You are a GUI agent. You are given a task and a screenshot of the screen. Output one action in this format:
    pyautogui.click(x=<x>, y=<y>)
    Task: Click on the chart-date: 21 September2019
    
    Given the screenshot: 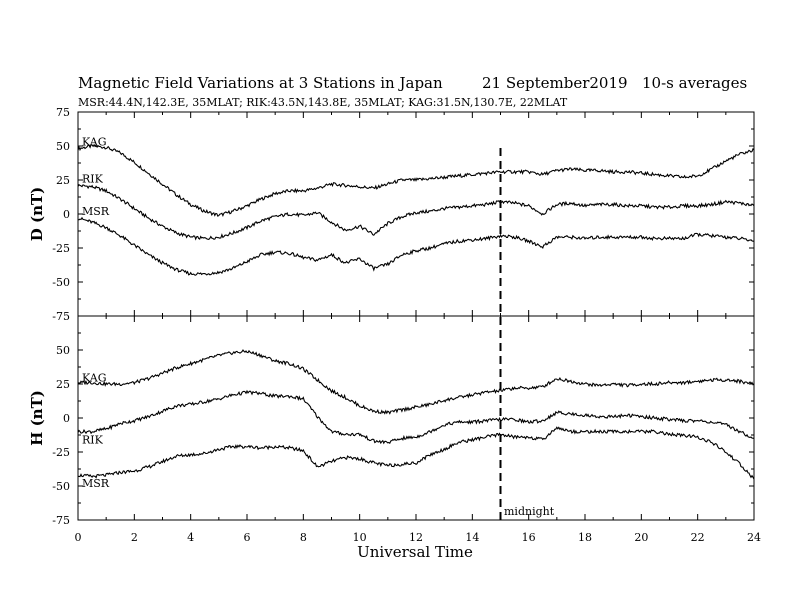 What is the action you would take?
    pyautogui.click(x=555, y=83)
    